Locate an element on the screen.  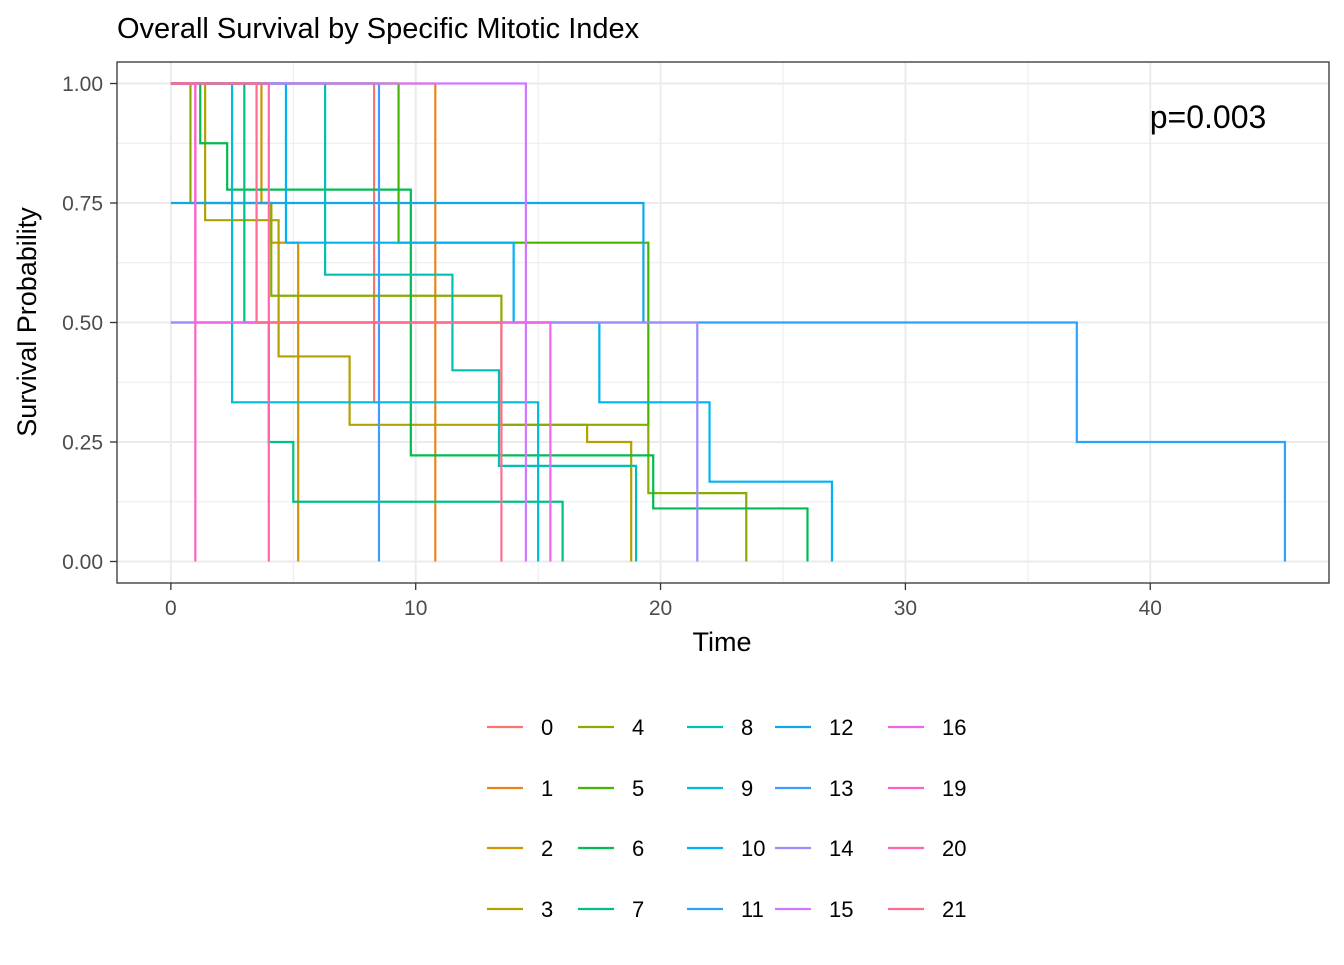
p-value-annotation: p=0.003 is located at coordinates (1208, 117).